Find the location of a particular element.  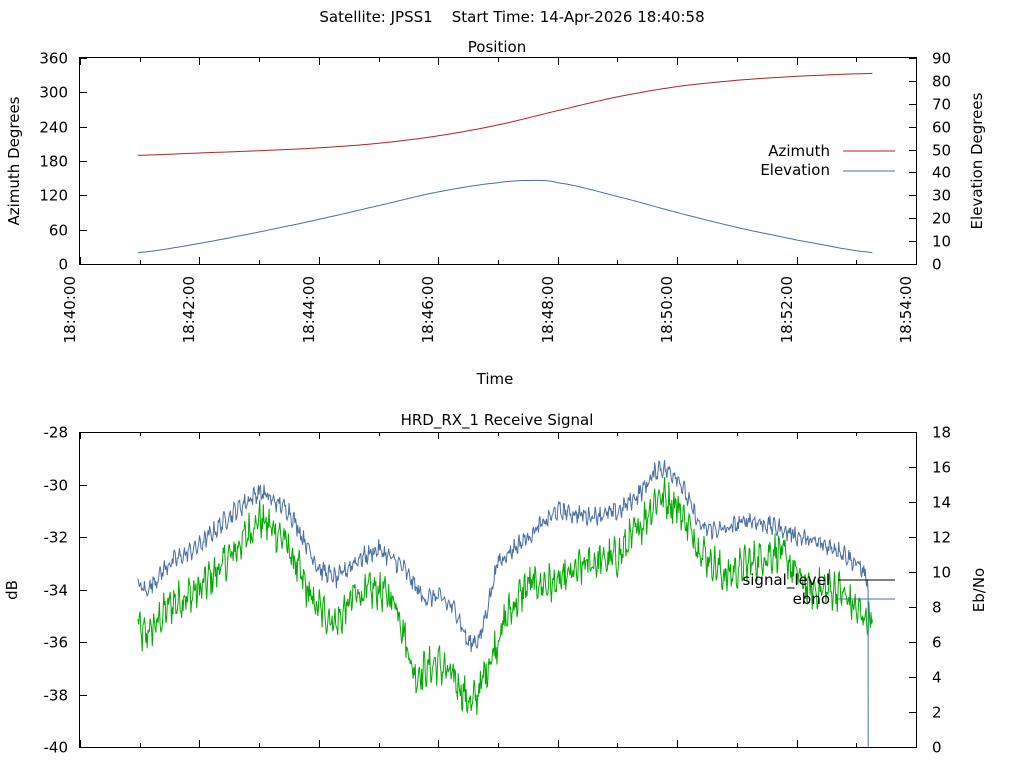

ebno-tick-label: 8 is located at coordinates (937, 608).